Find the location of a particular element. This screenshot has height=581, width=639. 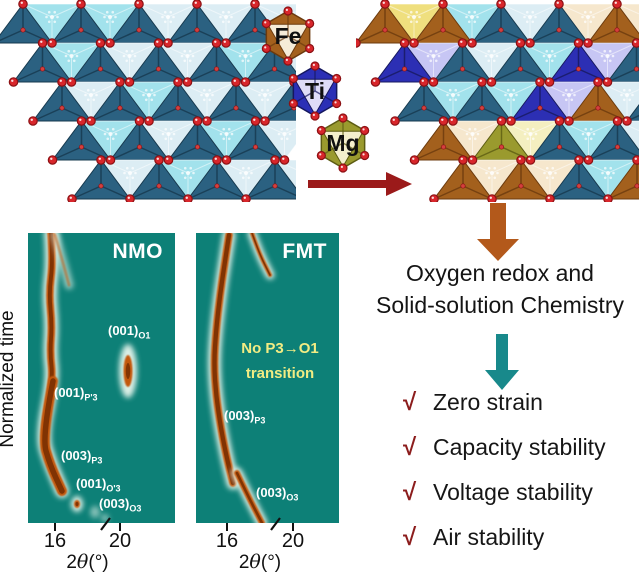

peak-label: (003)O3 is located at coordinates (277, 494).